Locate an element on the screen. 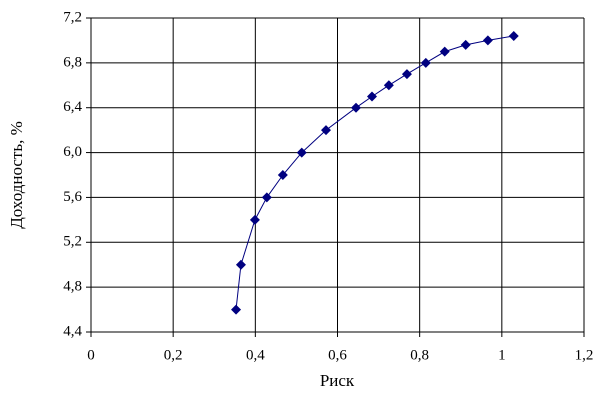  y-tick-label: 5,2 is located at coordinates (72, 242).